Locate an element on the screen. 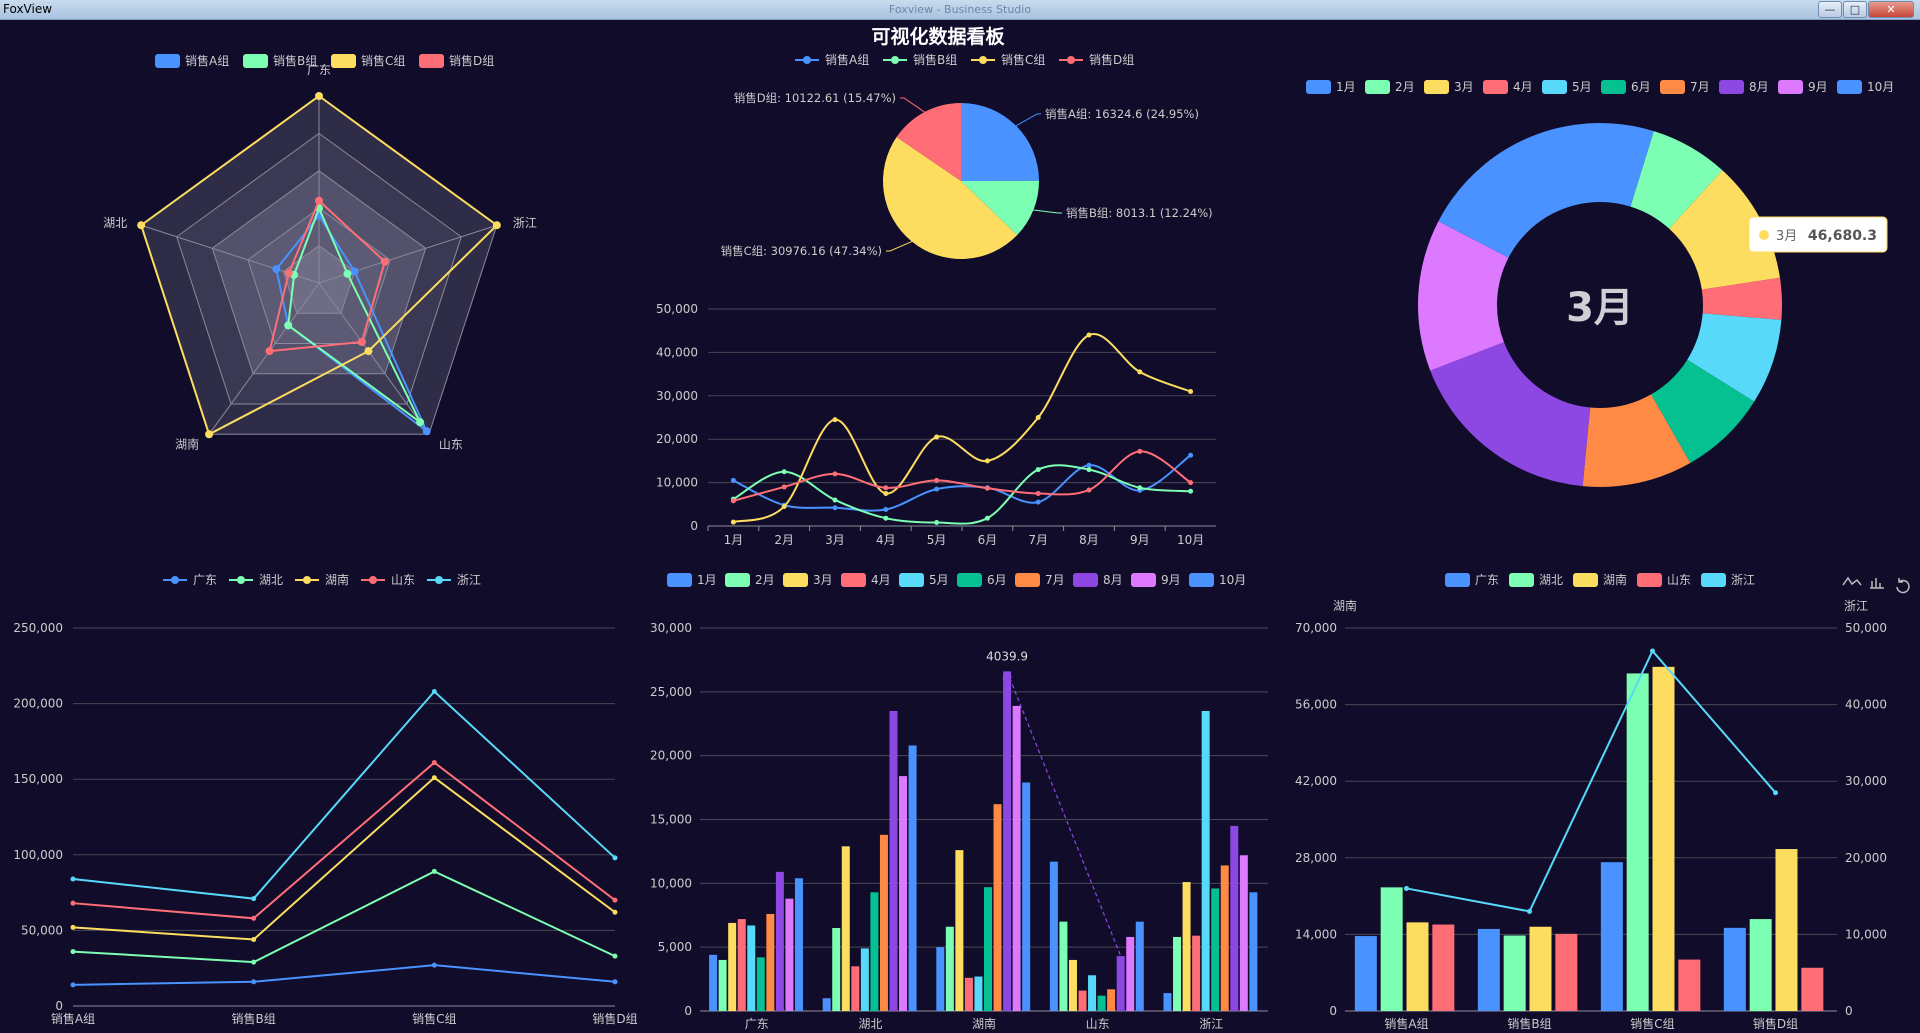  tooltip-name: 3月 is located at coordinates (1786, 236).